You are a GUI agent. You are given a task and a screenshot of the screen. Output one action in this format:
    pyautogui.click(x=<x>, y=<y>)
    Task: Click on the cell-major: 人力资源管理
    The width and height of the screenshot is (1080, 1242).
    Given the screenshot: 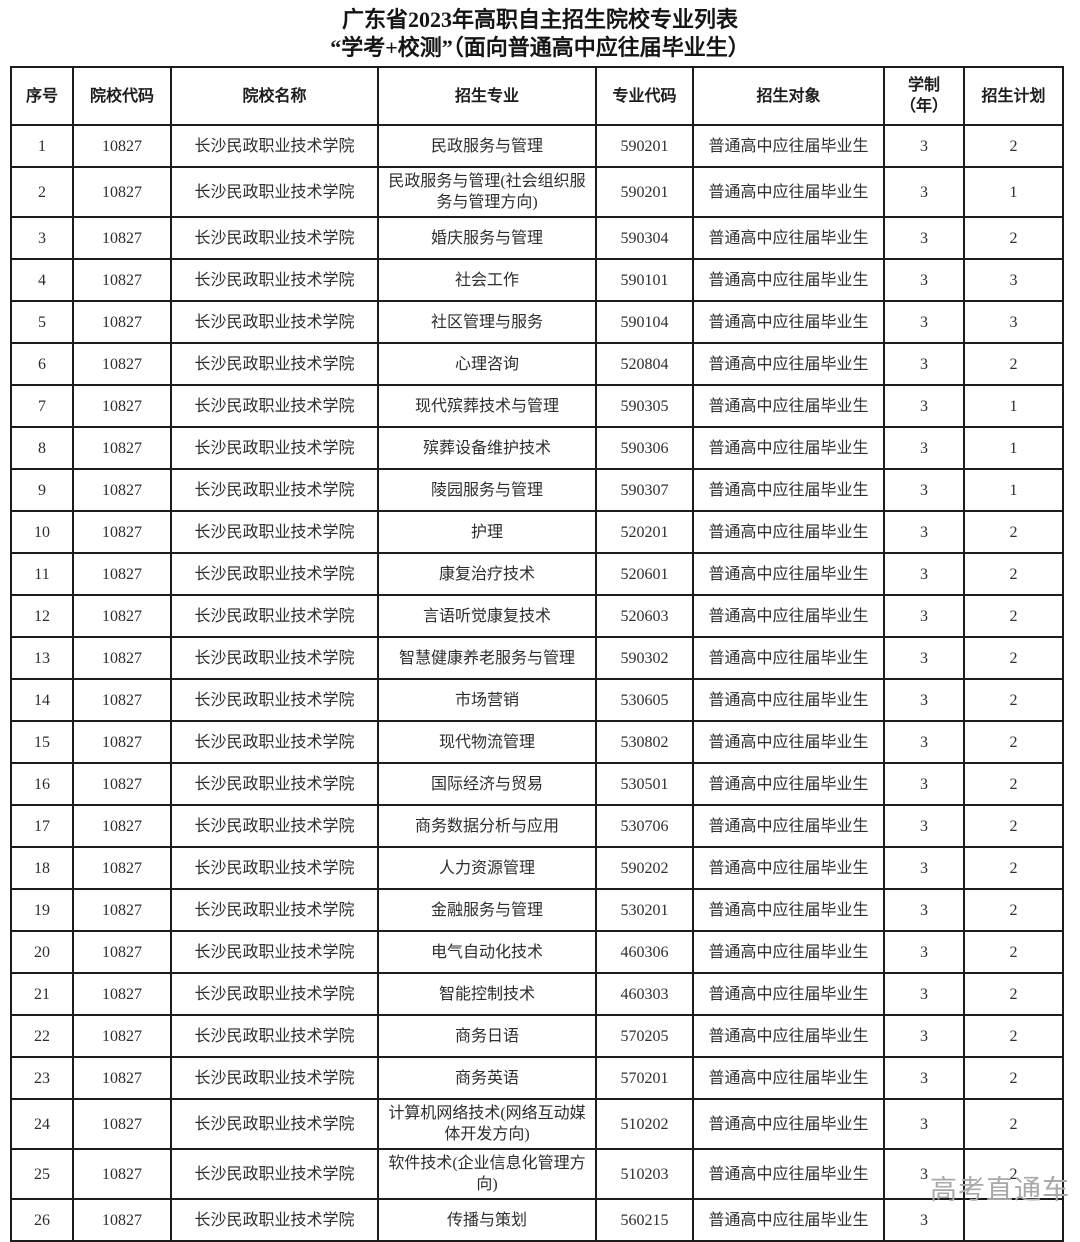 What is the action you would take?
    pyautogui.click(x=487, y=868)
    